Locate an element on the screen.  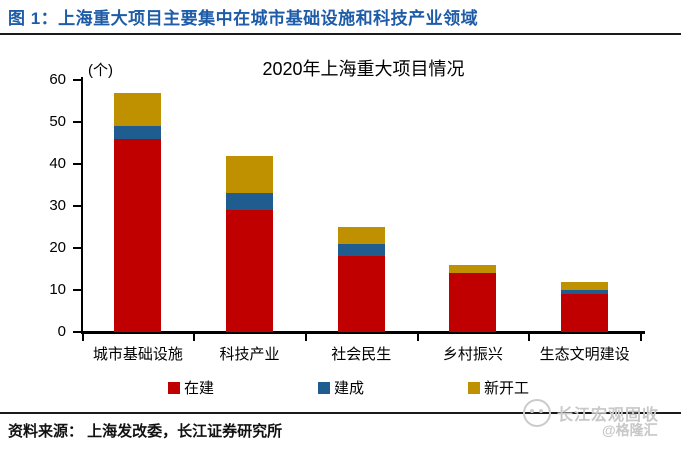
y-tick-label: 50 is located at coordinates (57, 121).